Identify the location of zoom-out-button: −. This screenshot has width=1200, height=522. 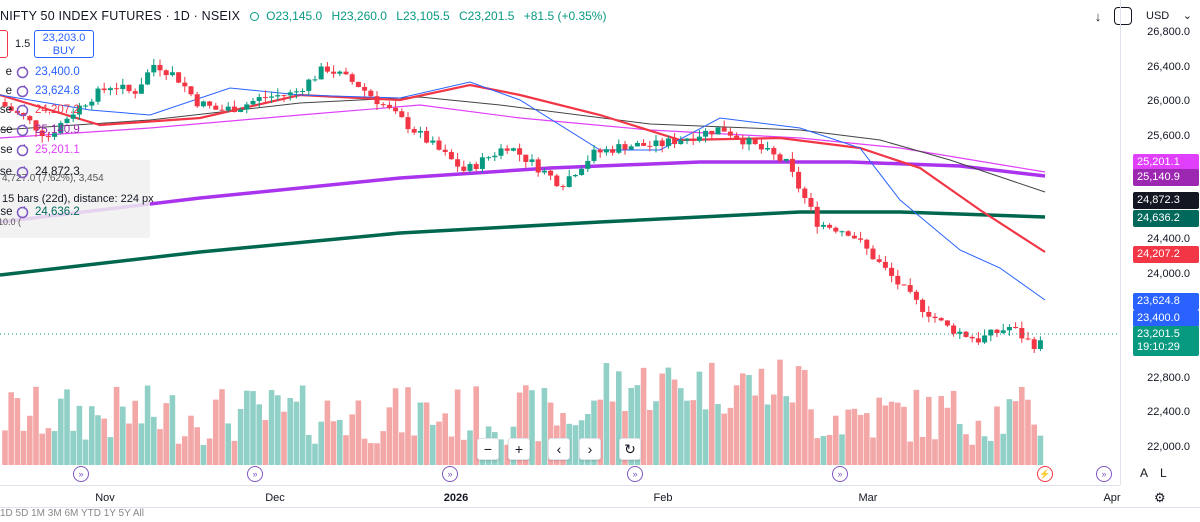
(488, 449).